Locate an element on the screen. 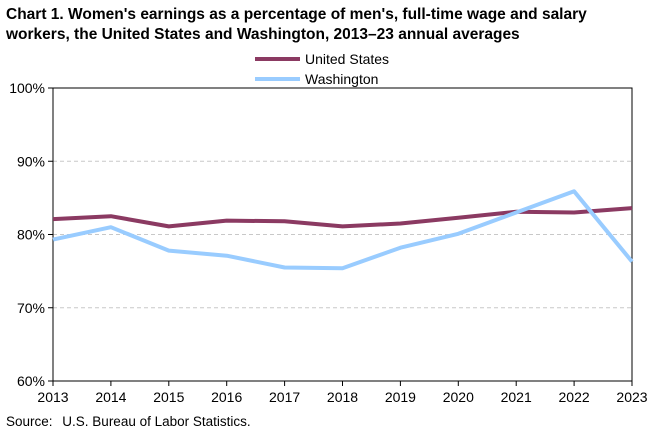 This screenshot has height=434, width=659. x-tick-label: 2022 is located at coordinates (574, 397).